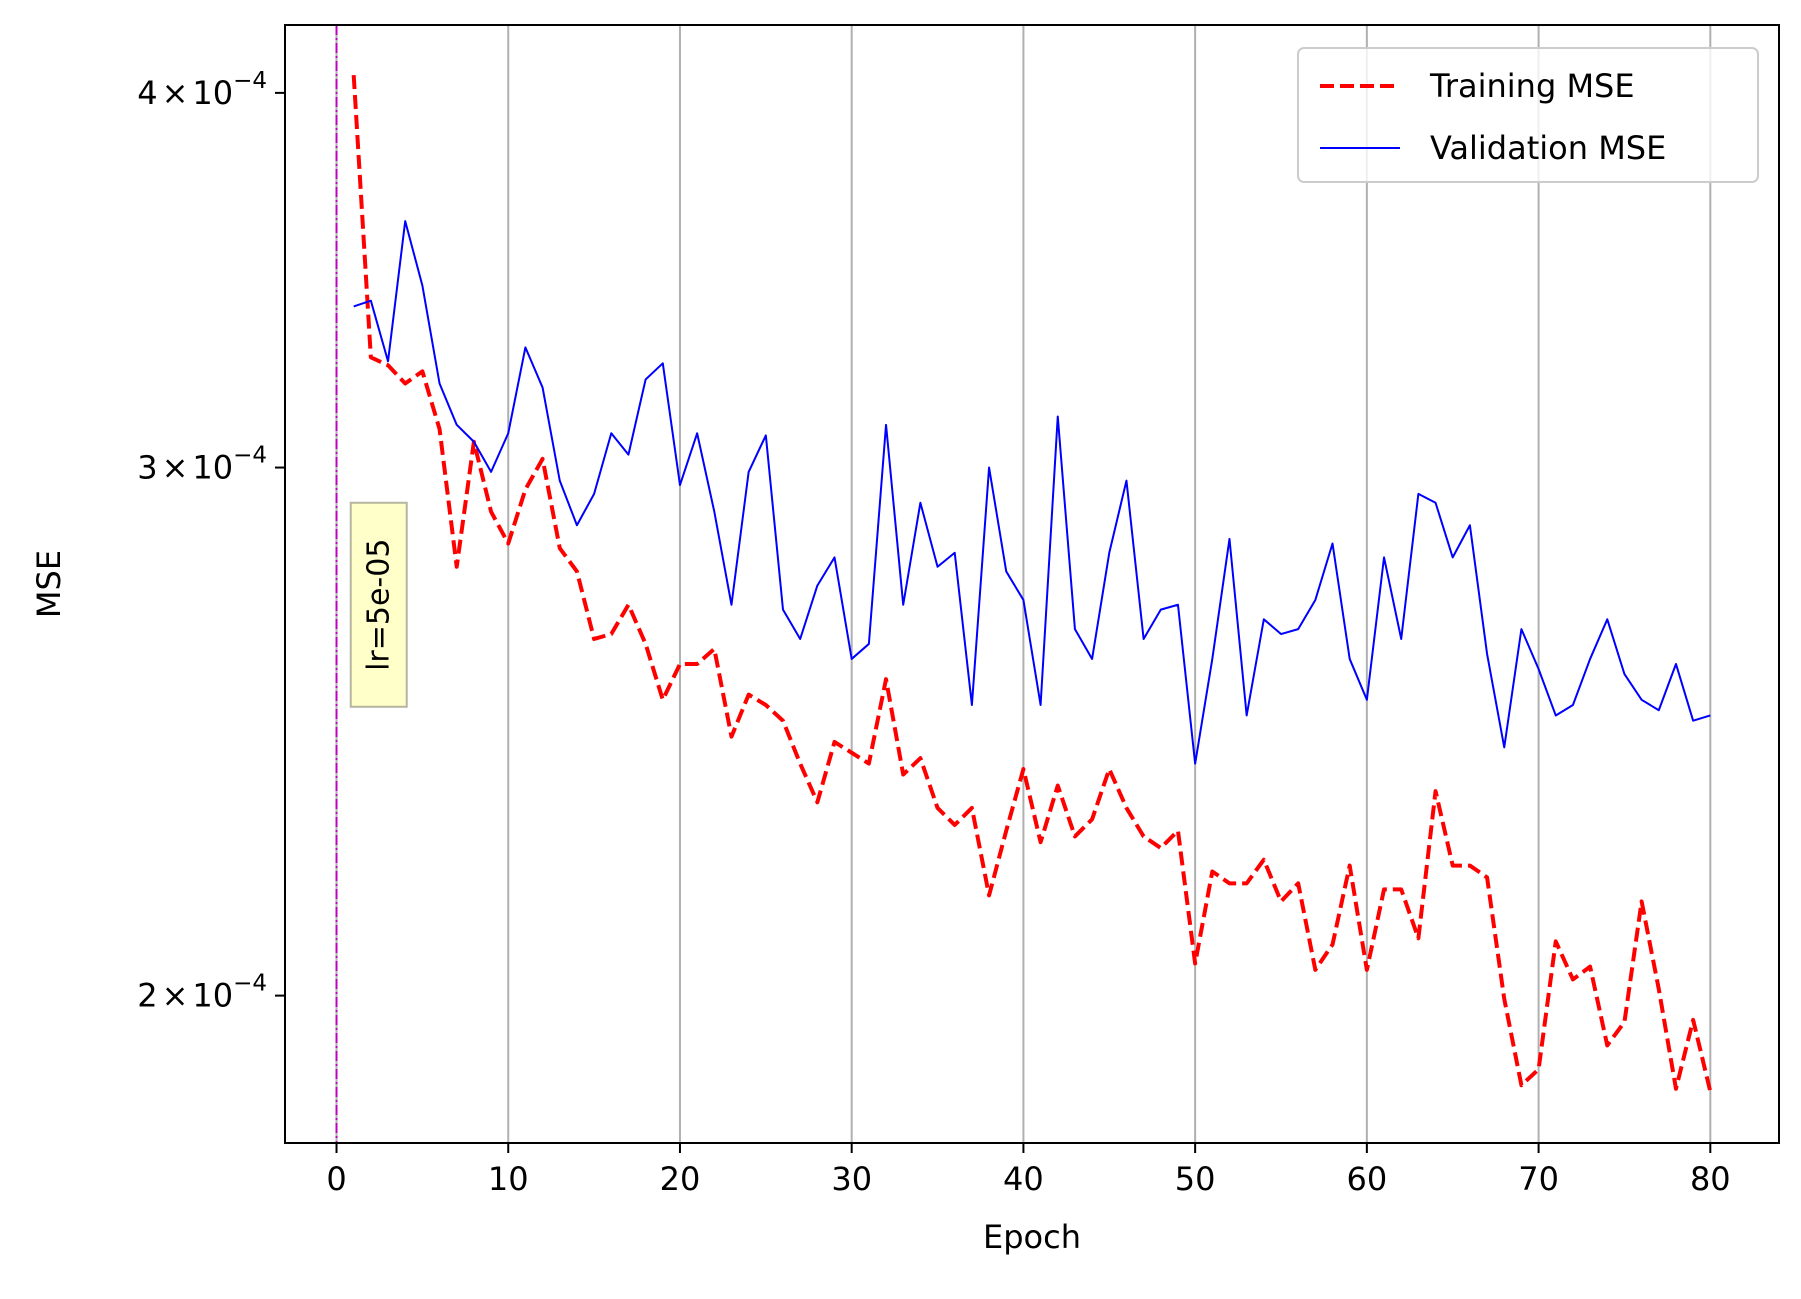 This screenshot has width=1801, height=1299. I want to click on legend-box, so click(1528, 115).